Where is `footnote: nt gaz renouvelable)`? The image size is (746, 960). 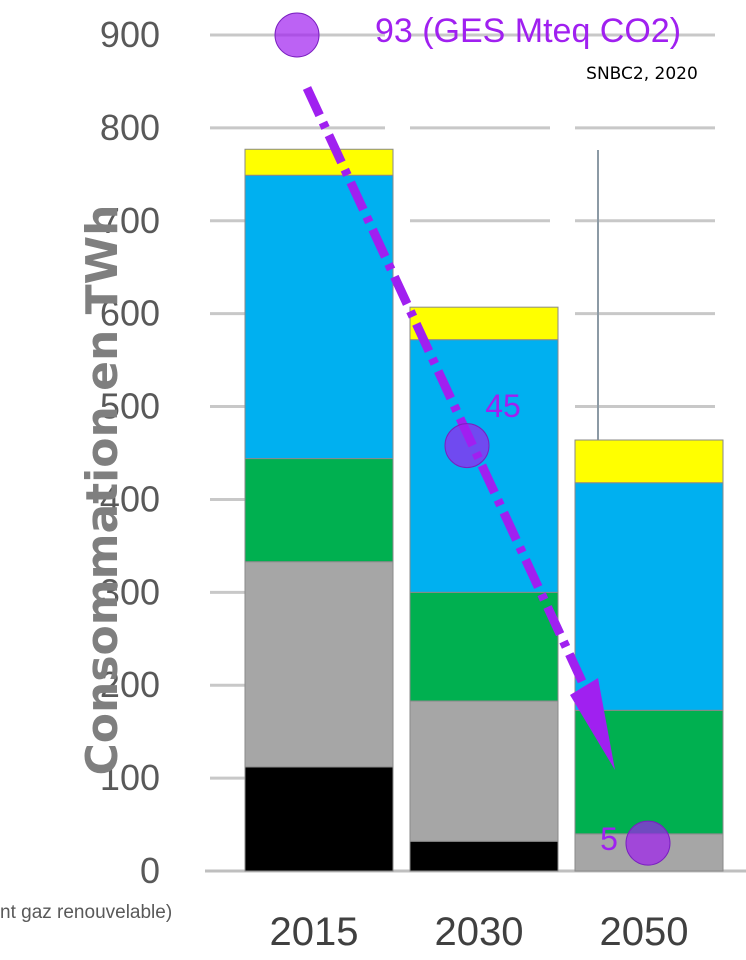
footnote: nt gaz renouvelable) is located at coordinates (86, 912).